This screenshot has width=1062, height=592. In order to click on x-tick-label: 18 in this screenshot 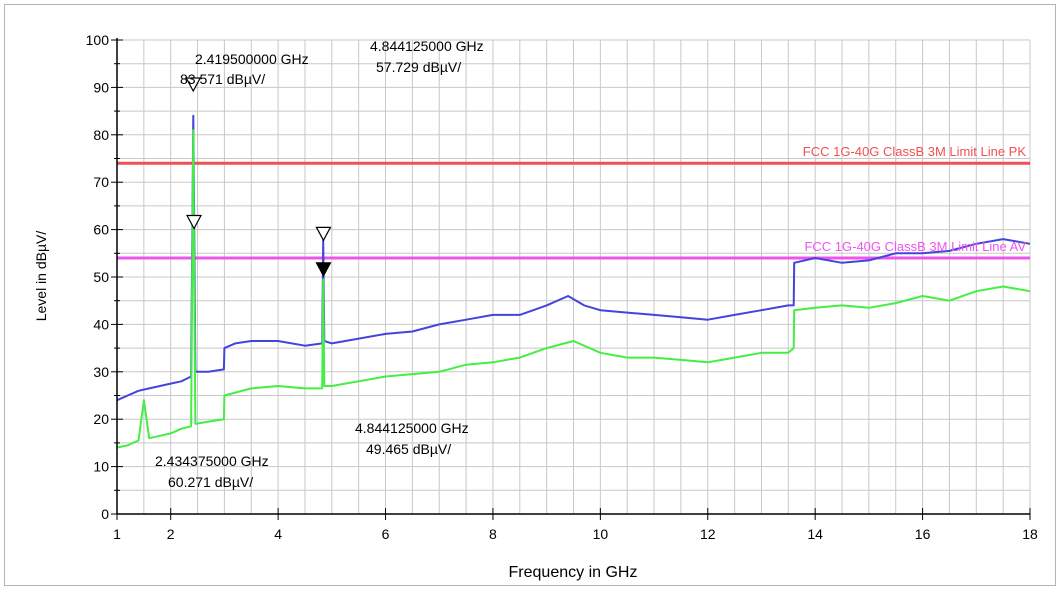, I will do `click(1030, 534)`.